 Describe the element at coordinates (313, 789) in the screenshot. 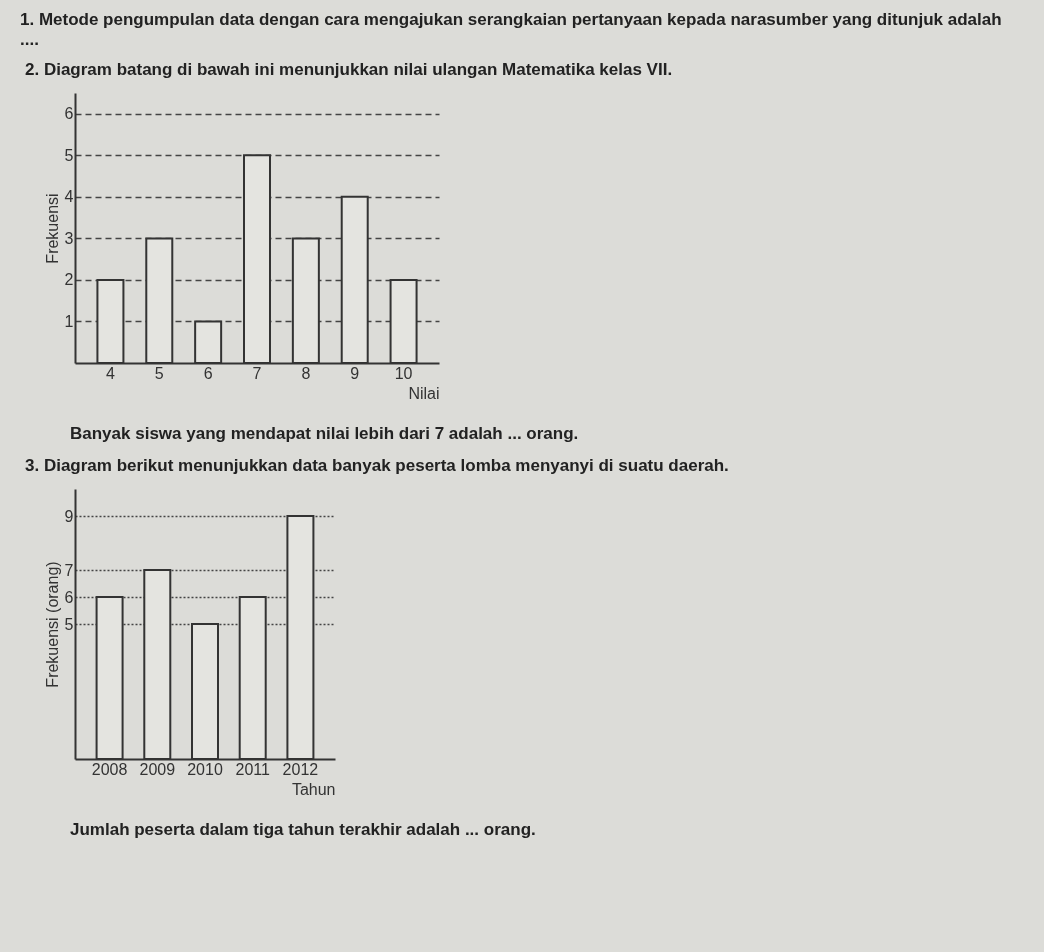

I see `x-axis-title: Tahun` at that location.